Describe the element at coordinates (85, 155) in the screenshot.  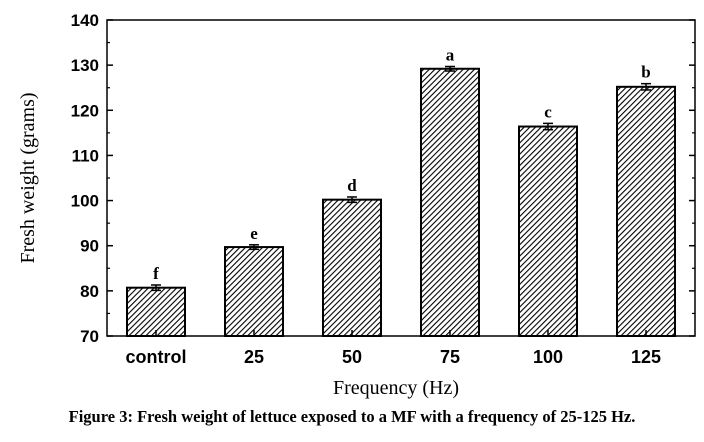
I see `y-tick-label: 110` at that location.